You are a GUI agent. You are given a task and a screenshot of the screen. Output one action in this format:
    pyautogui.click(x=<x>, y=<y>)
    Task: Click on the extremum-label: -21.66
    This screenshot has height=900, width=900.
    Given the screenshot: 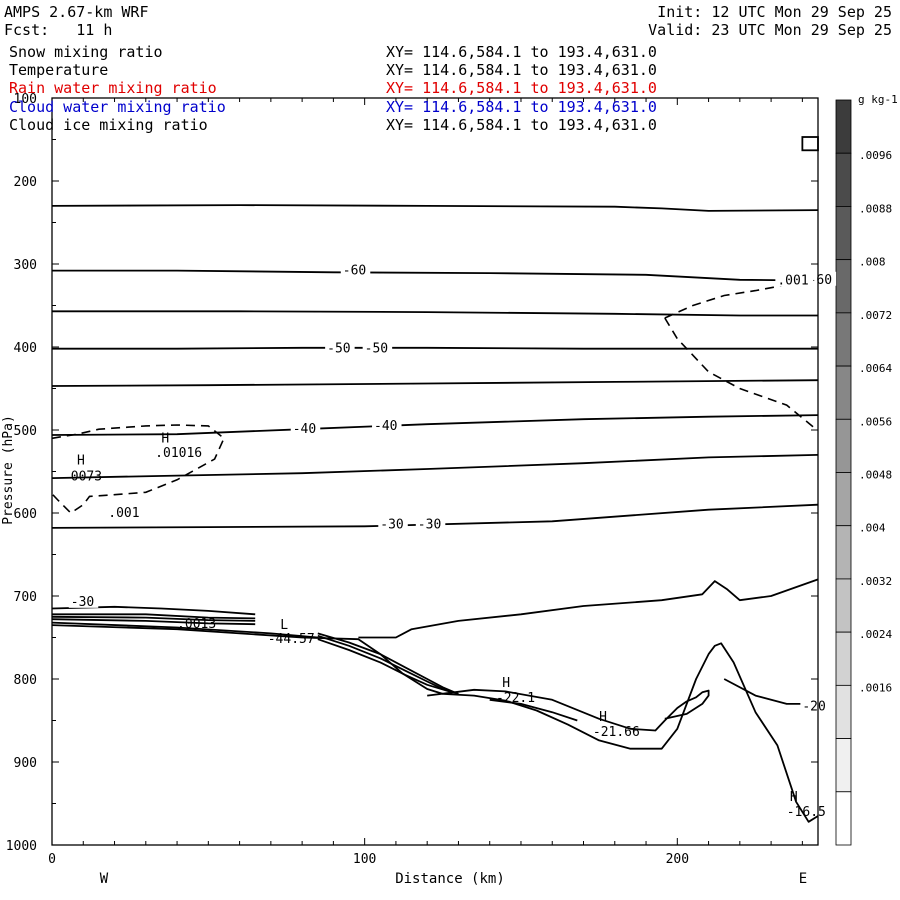 What is the action you would take?
    pyautogui.click(x=616, y=732)
    